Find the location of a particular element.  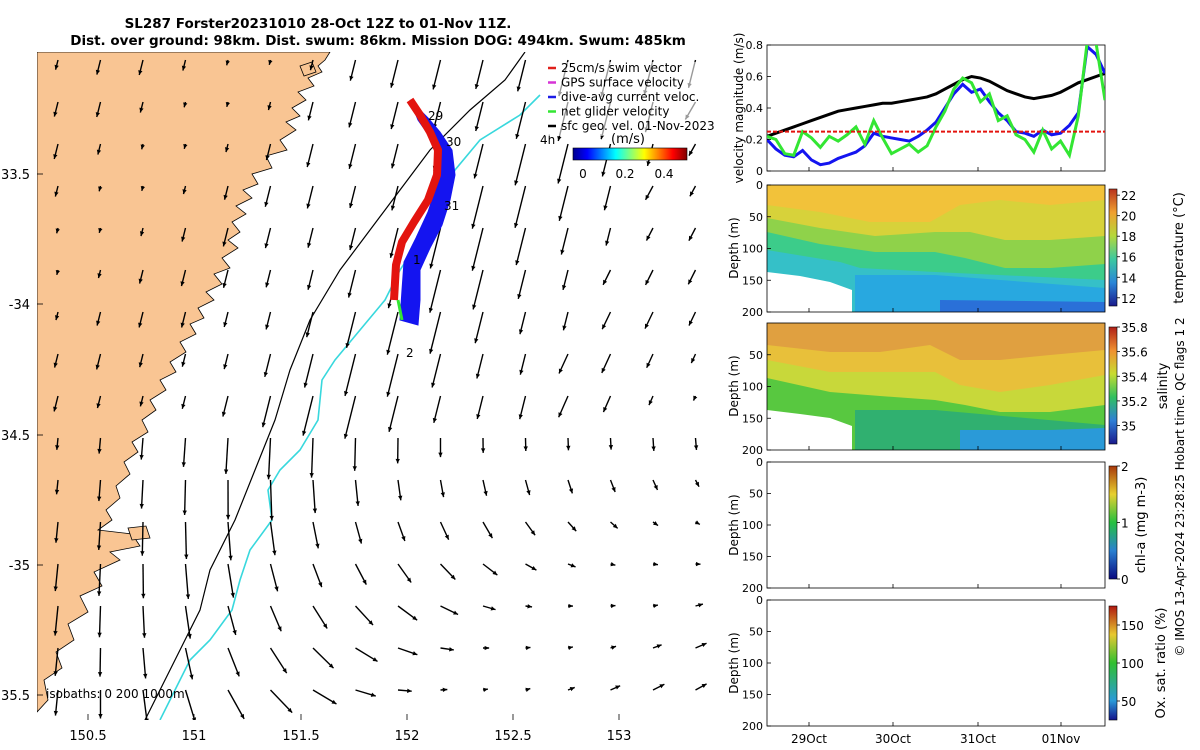

velocity-y-tick-label: 0 is located at coordinates (759, 171).